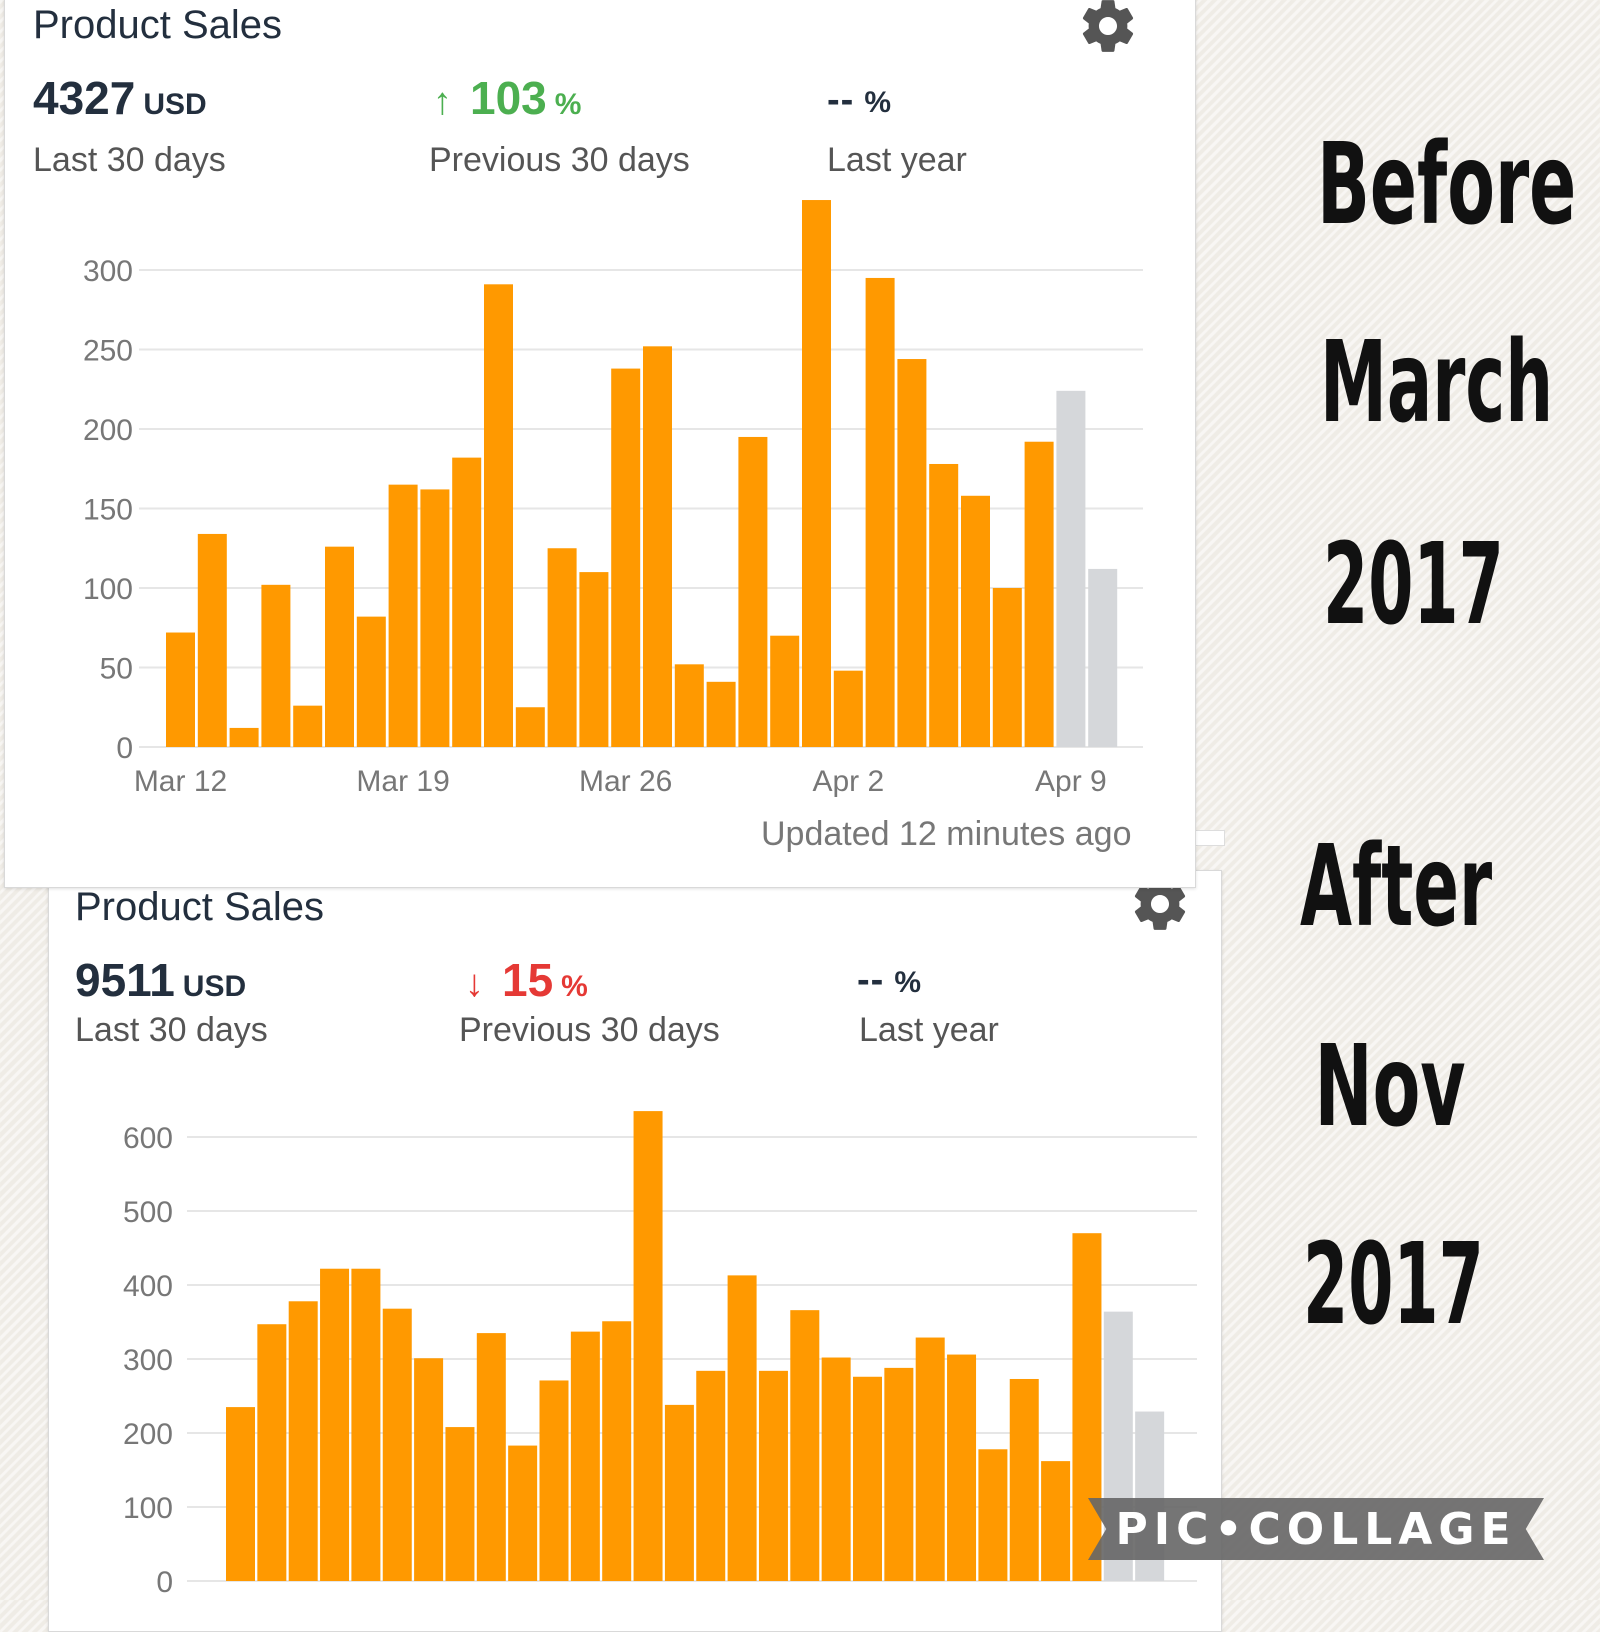 The image size is (1600, 1632). I want to click on watermark-text: PIC•COLLAGE, so click(1316, 1529).